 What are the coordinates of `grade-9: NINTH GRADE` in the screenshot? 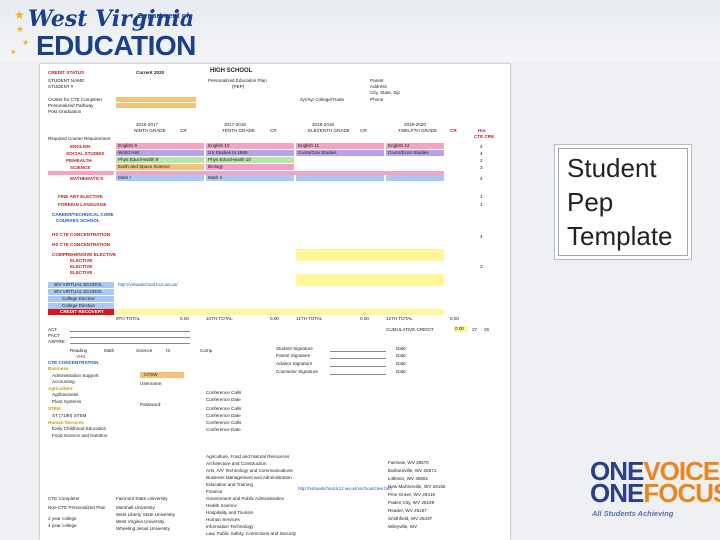 It's located at (150, 130).